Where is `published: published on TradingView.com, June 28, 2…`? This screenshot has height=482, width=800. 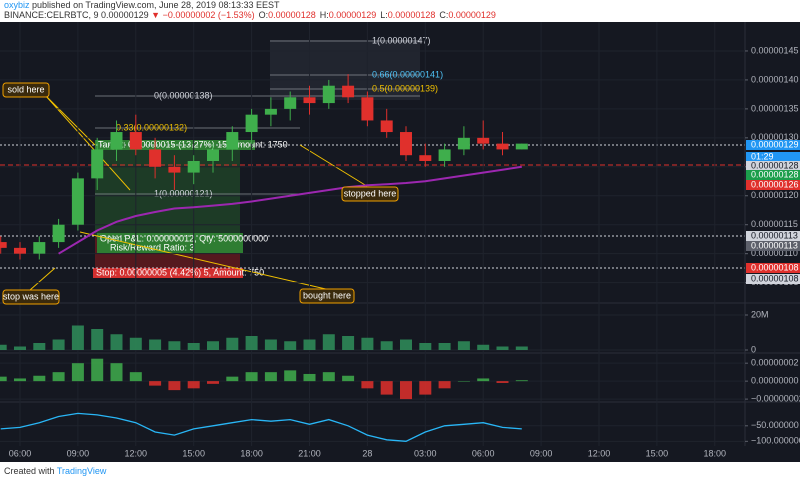 published: published on TradingView.com, June 28, 2… is located at coordinates (156, 5).